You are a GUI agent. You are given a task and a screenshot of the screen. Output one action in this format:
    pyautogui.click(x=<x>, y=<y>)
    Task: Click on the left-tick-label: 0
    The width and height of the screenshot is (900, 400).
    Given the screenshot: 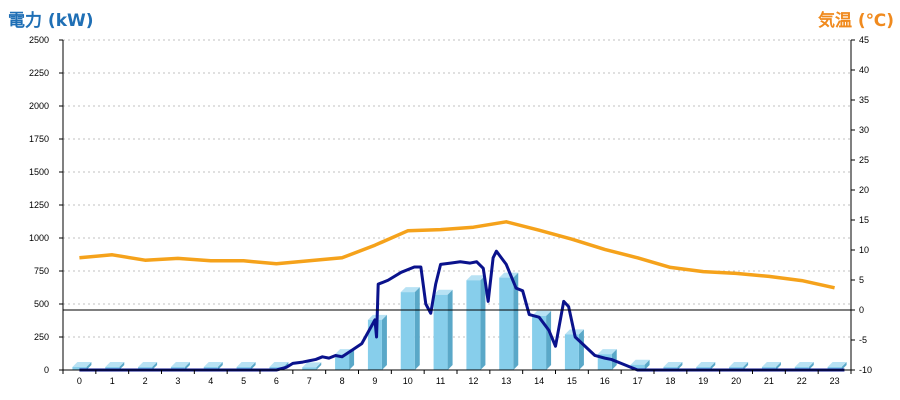 What is the action you would take?
    pyautogui.click(x=46, y=370)
    